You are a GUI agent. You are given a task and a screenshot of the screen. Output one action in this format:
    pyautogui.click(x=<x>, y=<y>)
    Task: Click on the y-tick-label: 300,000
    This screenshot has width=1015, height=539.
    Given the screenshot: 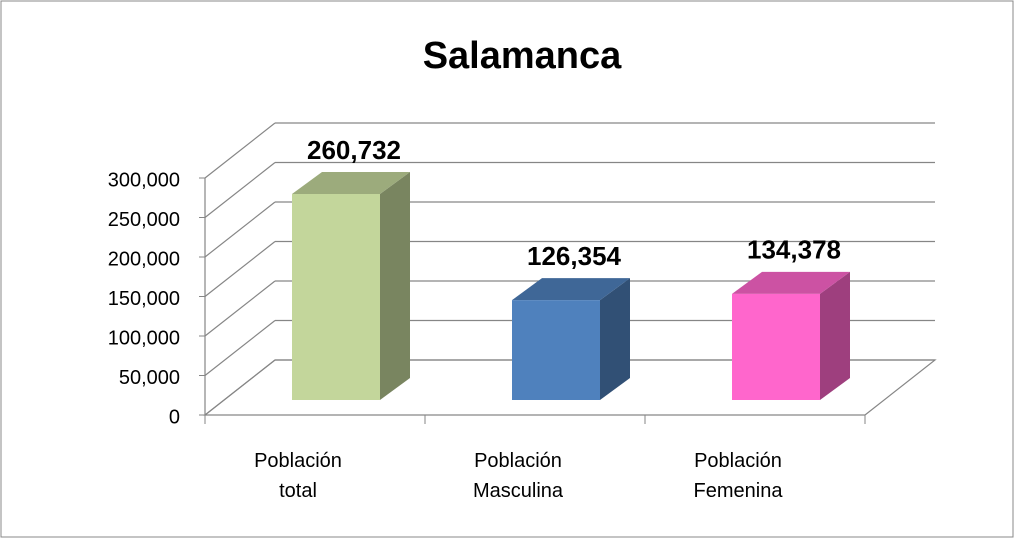 What is the action you would take?
    pyautogui.click(x=144, y=180)
    